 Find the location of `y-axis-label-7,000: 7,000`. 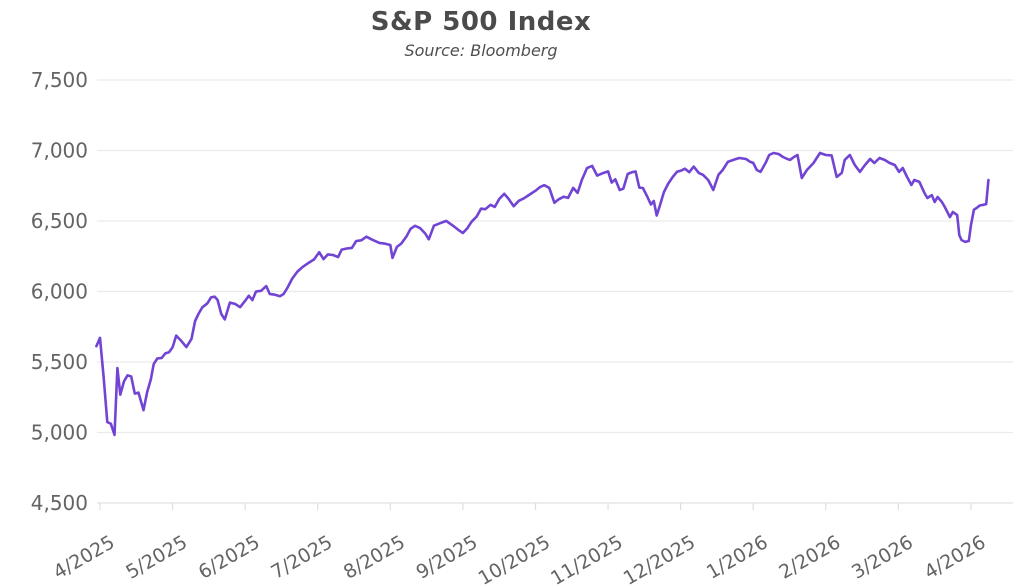

y-axis-label-7,000: 7,000 is located at coordinates (59, 151).